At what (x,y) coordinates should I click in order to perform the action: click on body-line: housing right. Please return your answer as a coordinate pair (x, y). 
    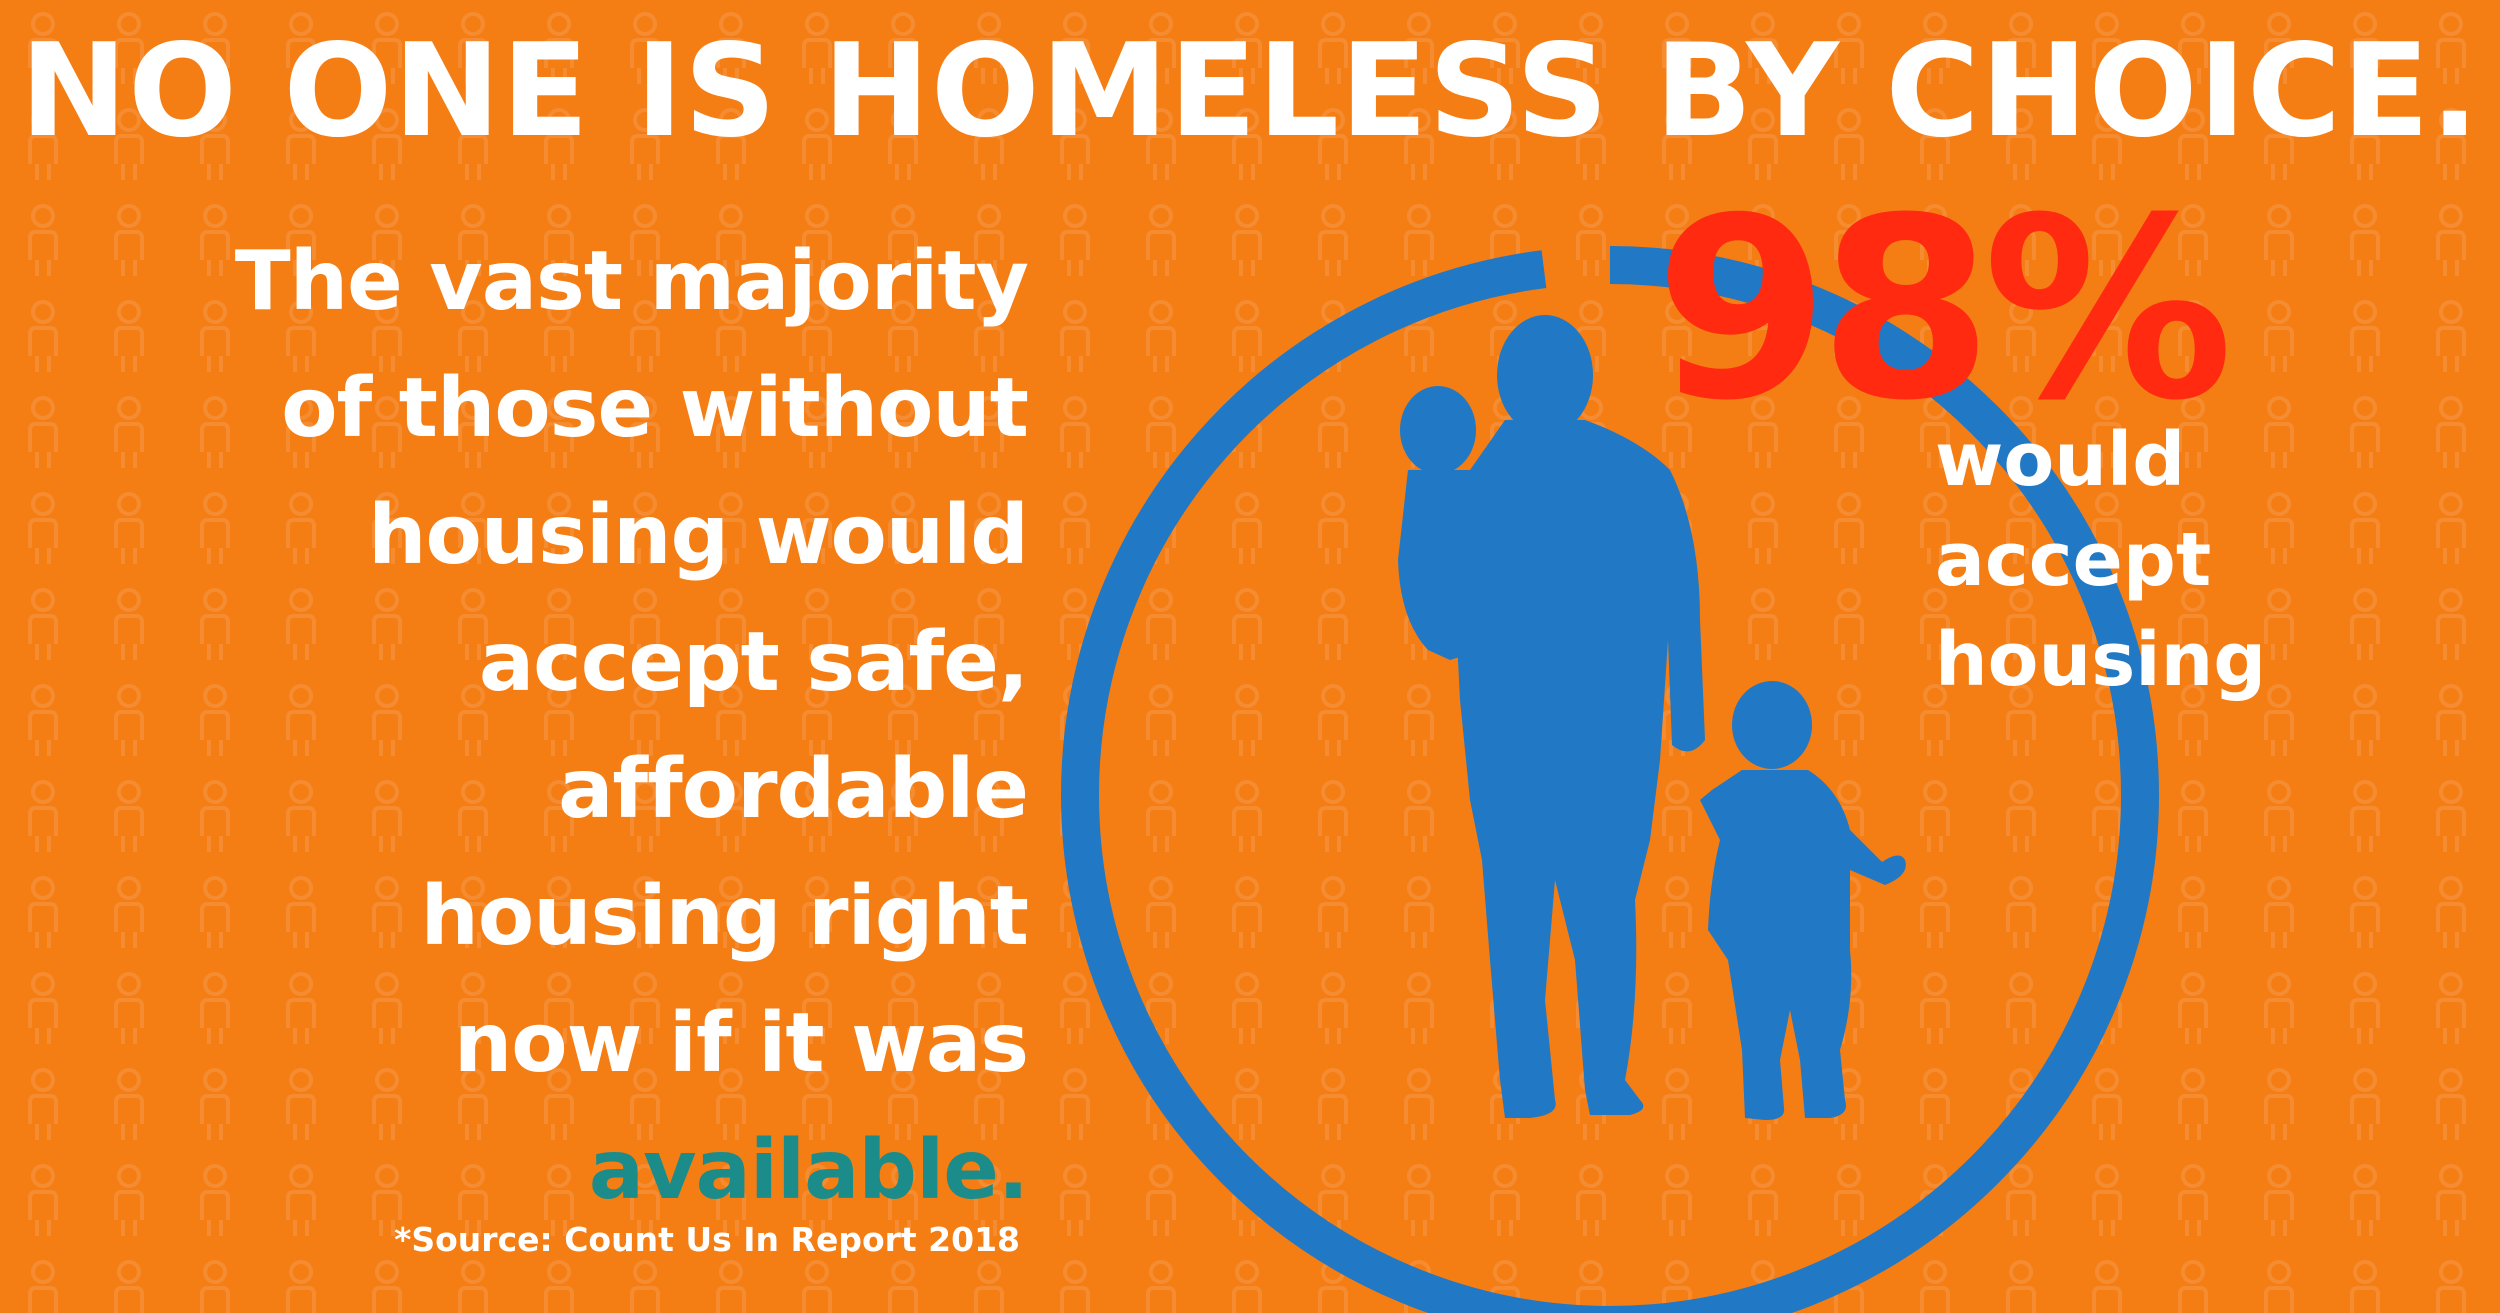
    Looking at the image, I should click on (724, 916).